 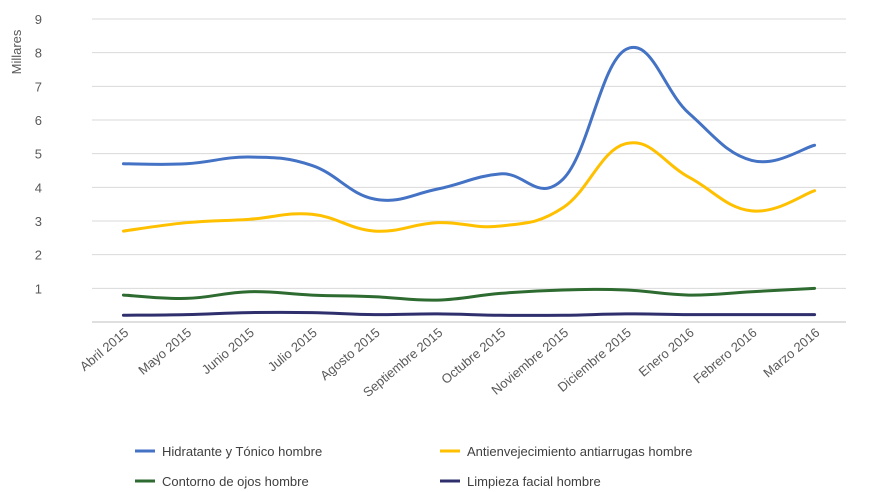 What do you see at coordinates (534, 481) in the screenshot?
I see `legend-label: Limpieza facial hombre` at bounding box center [534, 481].